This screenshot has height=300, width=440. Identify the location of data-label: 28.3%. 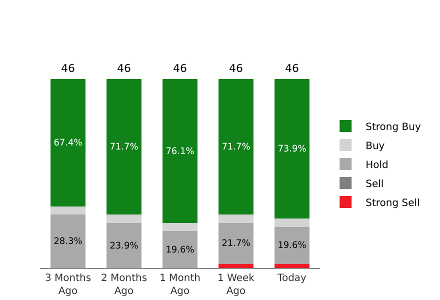
(68, 242).